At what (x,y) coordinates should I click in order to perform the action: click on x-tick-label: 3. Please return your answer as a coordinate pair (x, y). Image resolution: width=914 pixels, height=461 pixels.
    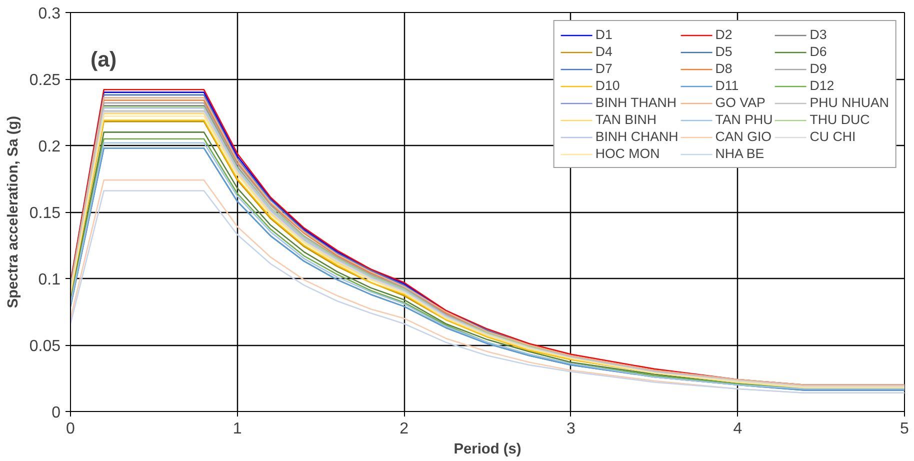
    Looking at the image, I should click on (571, 429).